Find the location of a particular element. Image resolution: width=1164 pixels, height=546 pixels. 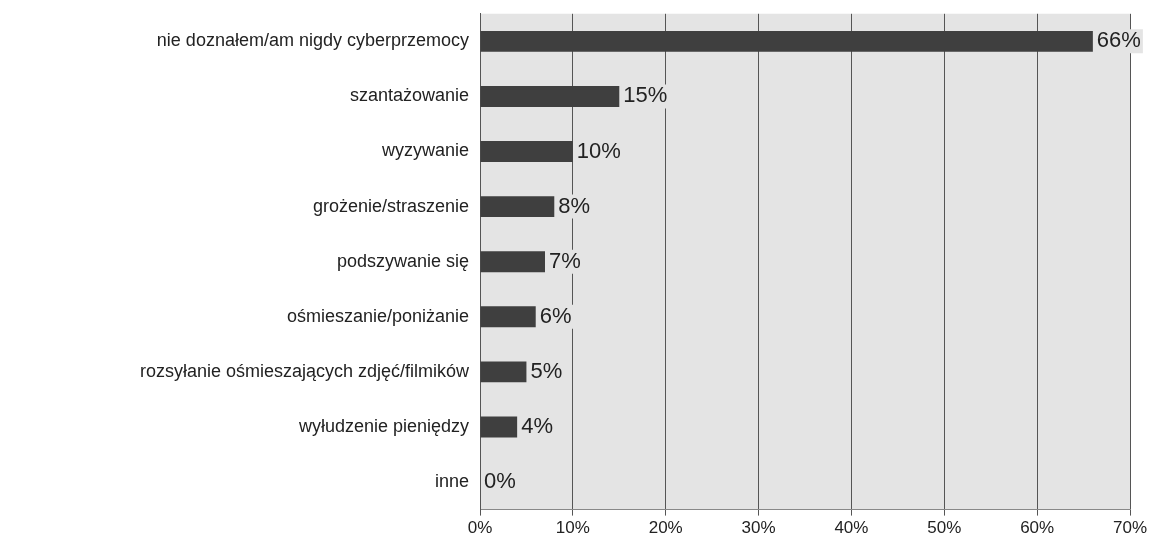

data-label: 15% is located at coordinates (645, 95).